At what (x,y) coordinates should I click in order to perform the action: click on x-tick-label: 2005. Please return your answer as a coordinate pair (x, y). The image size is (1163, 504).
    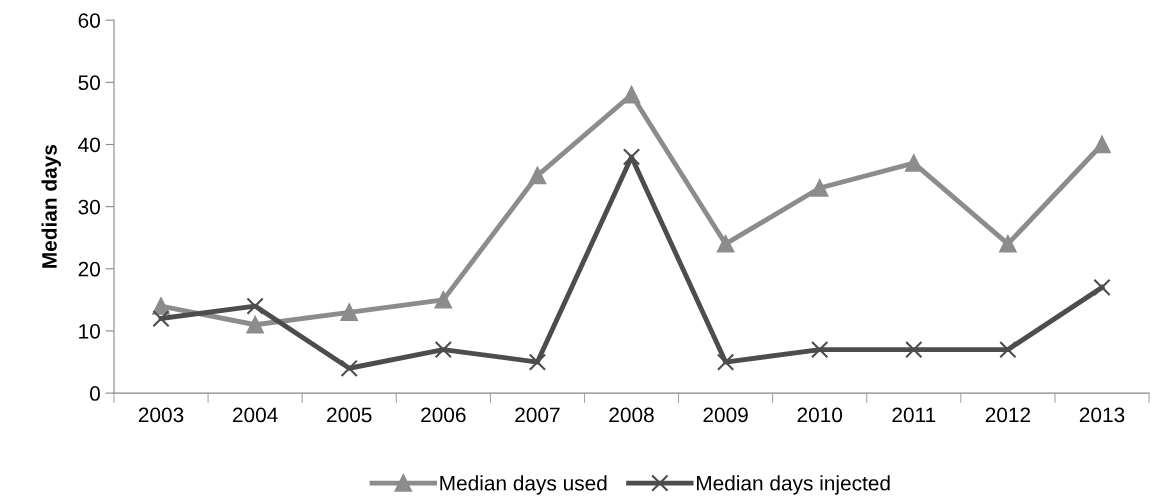
    Looking at the image, I should click on (349, 415).